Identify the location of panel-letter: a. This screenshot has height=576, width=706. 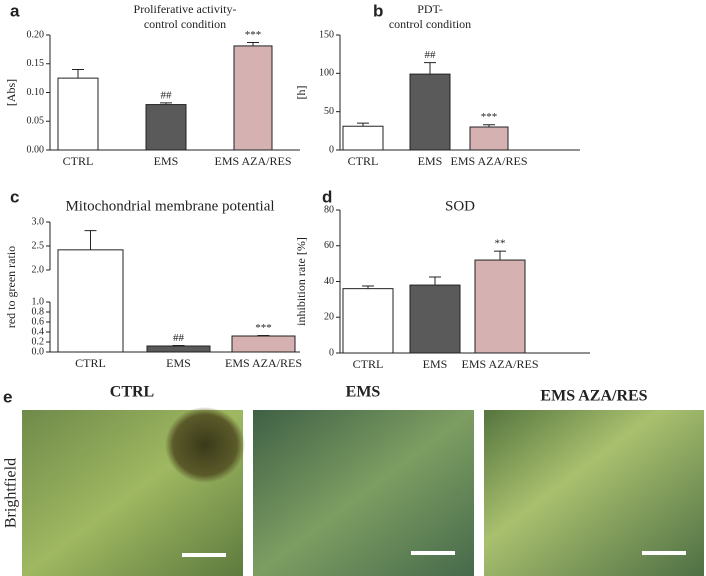
(15, 10).